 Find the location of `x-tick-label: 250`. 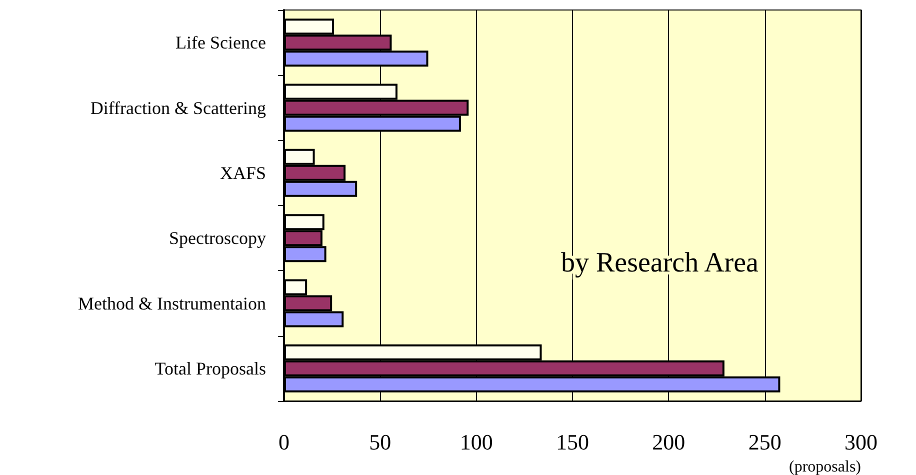

x-tick-label: 250 is located at coordinates (765, 442).